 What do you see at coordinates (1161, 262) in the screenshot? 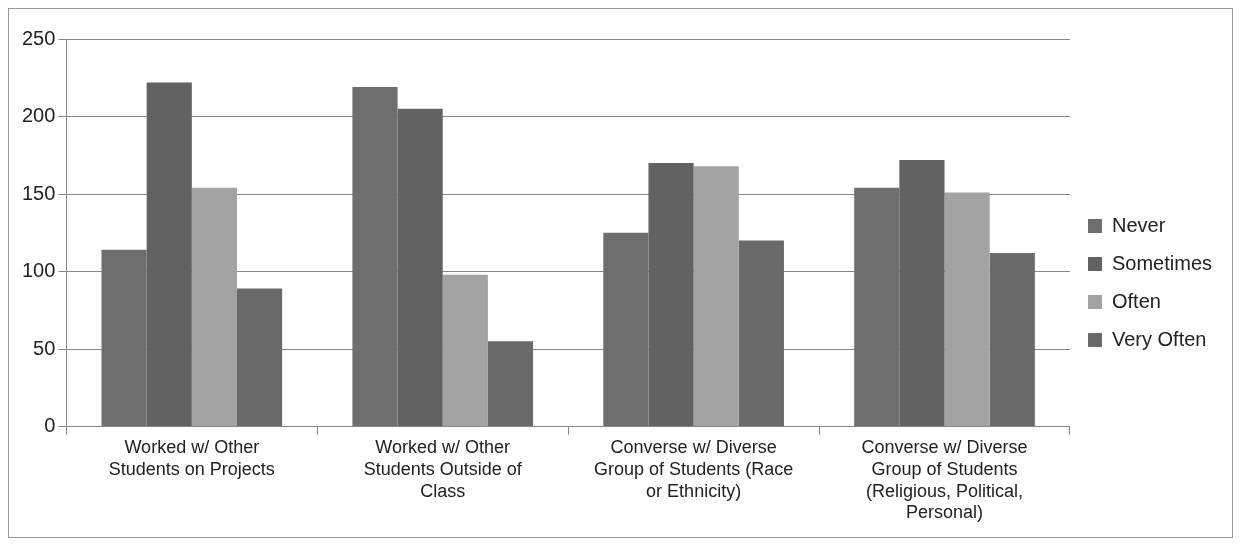
I see `legend-label: Sometimes` at bounding box center [1161, 262].